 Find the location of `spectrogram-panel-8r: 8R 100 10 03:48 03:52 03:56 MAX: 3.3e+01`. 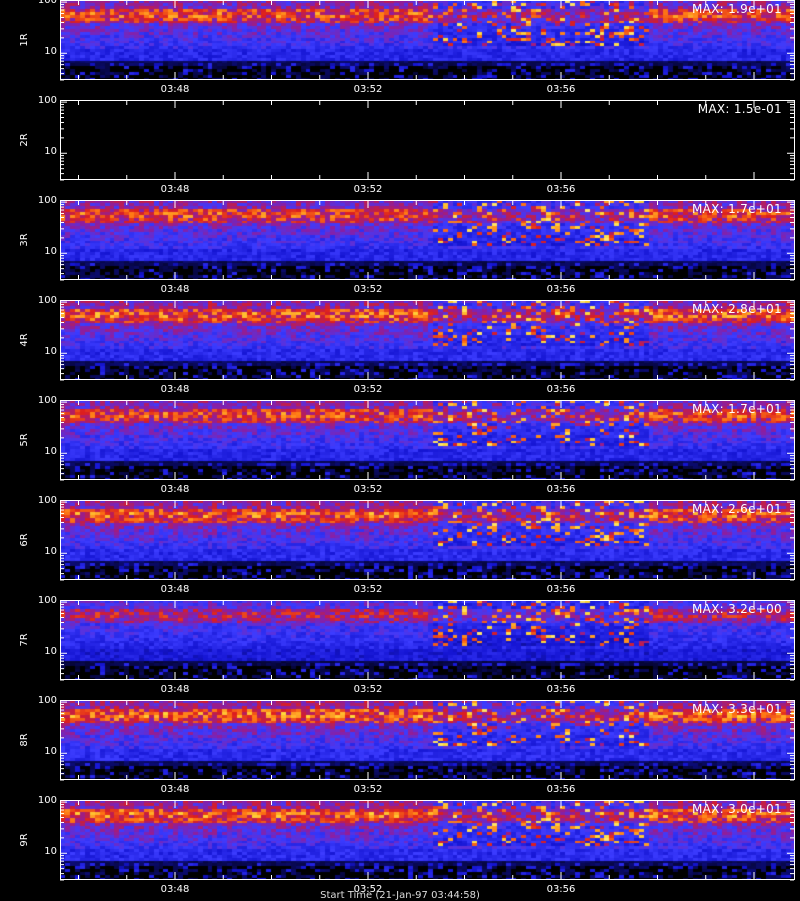

spectrogram-panel-8r: 8R 100 10 03:48 03:52 03:56 MAX: 3.3e+01 is located at coordinates (400, 747).